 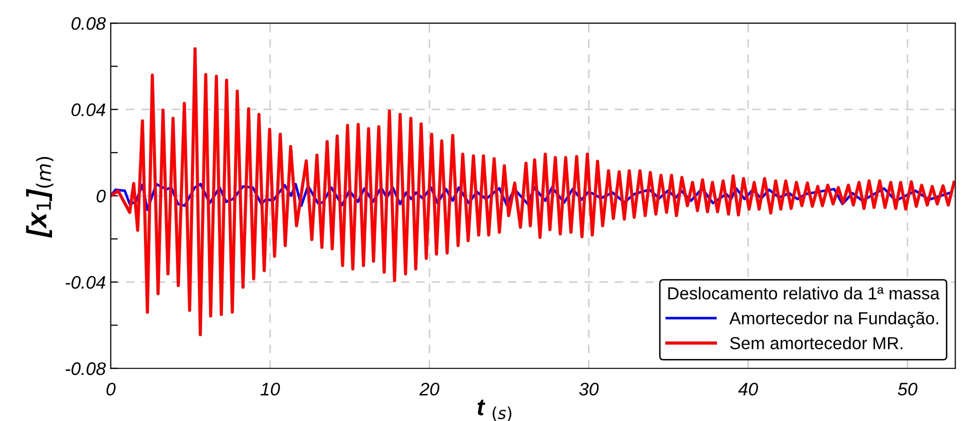 What do you see at coordinates (111, 389) in the screenshot?
I see `x-tick-label: 0` at bounding box center [111, 389].